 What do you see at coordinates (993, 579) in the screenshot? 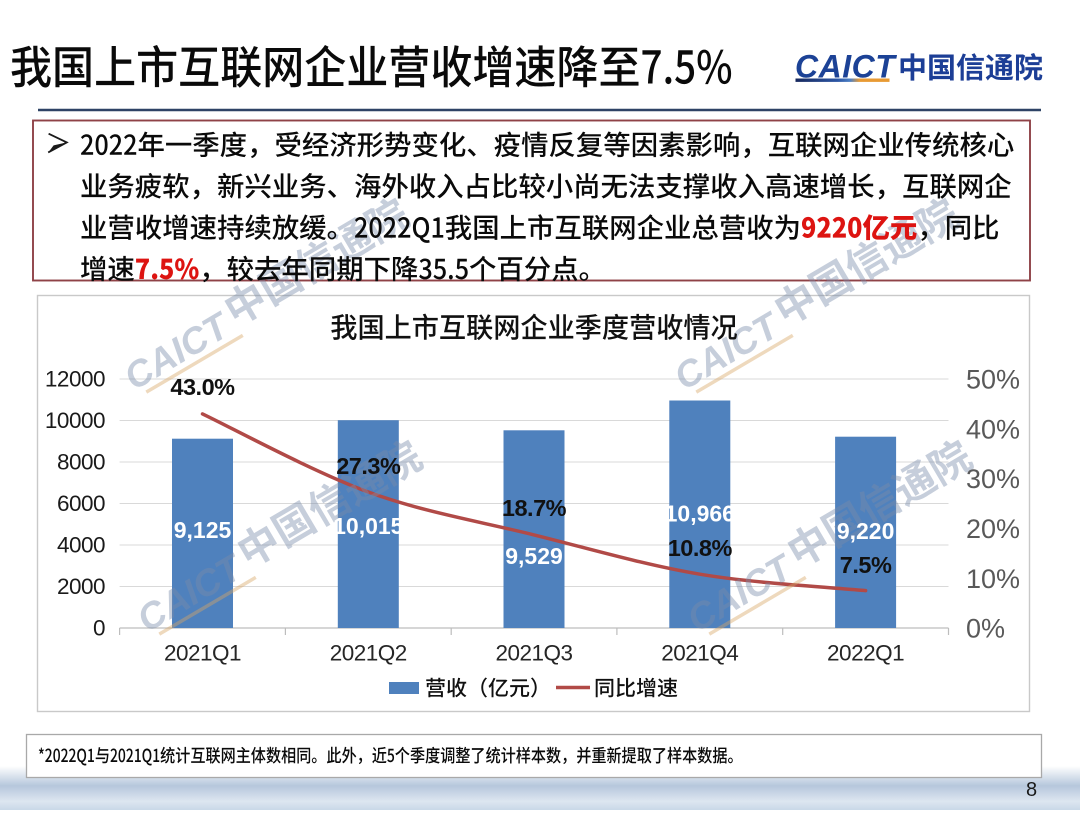
I see `svg-text: 10%` at bounding box center [993, 579].